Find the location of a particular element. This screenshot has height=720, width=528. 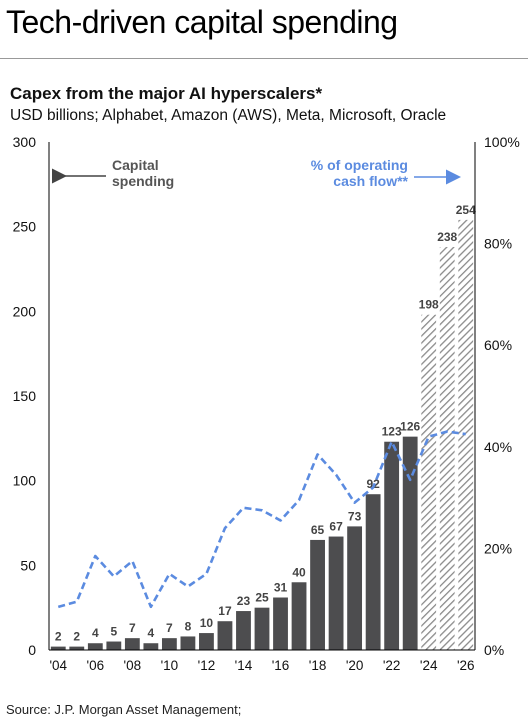

right-tick-label: 40% is located at coordinates (498, 447).